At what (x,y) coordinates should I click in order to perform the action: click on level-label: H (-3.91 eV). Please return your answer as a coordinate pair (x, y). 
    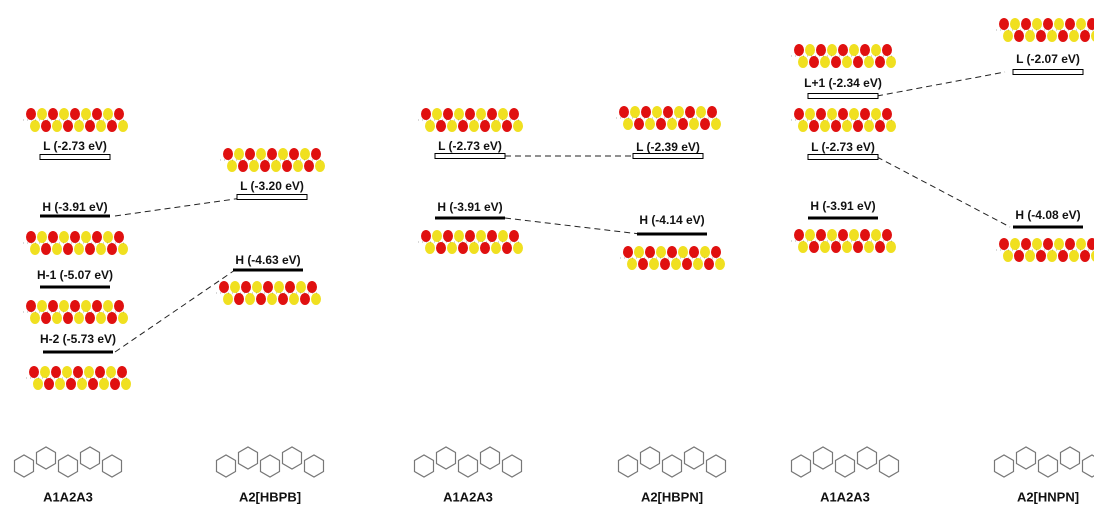
    Looking at the image, I should click on (469, 207).